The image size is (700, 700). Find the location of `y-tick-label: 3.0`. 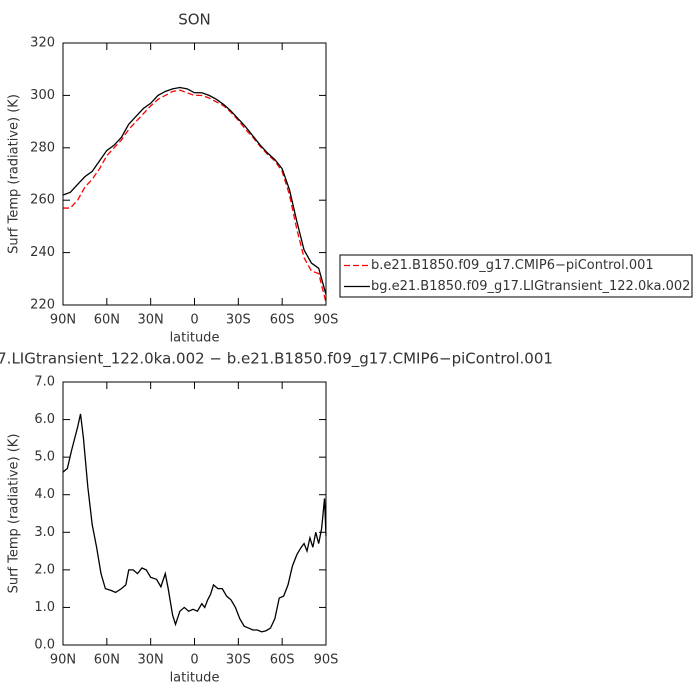

y-tick-label: 3.0 is located at coordinates (44, 532).